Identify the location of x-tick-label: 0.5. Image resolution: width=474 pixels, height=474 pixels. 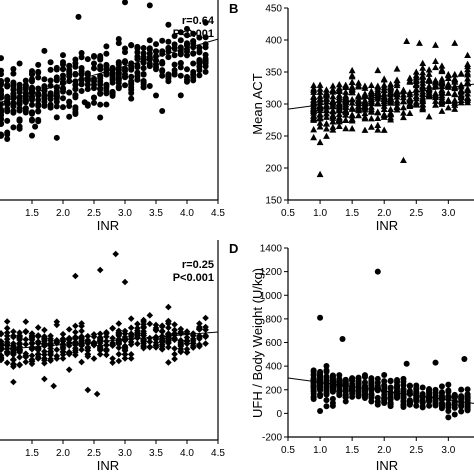
(288, 450).